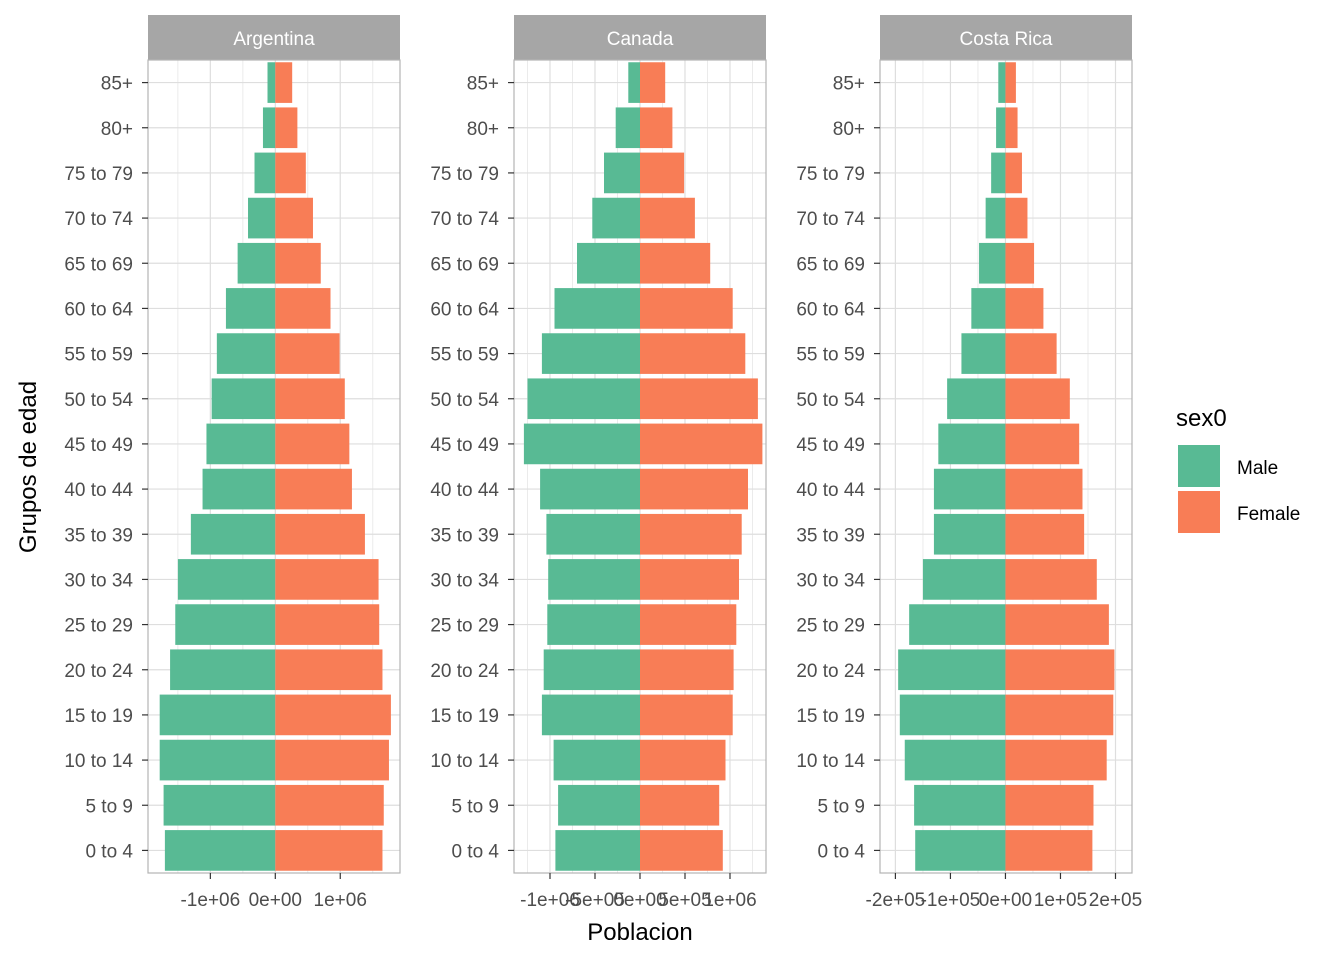 This screenshot has width=1344, height=960. Describe the element at coordinates (640, 39) in the screenshot. I see `panel-title: Canada` at that location.